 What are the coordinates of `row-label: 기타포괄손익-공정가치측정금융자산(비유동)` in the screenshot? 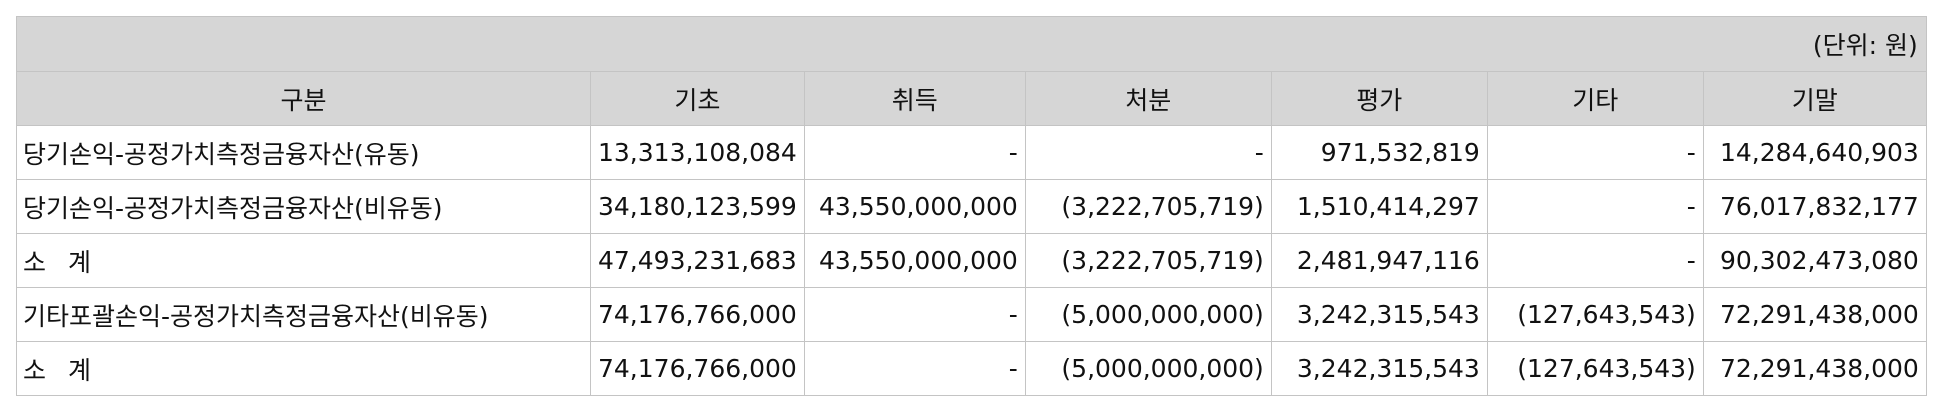 It's located at (303, 314).